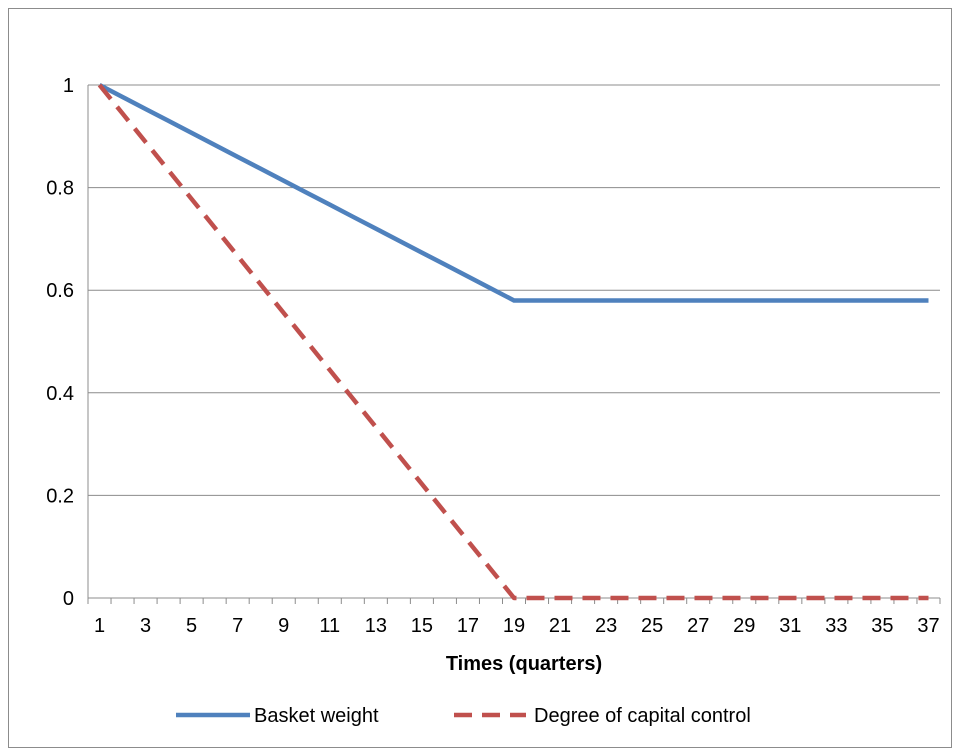 The image size is (960, 748). I want to click on x-tick-label: 27, so click(698, 626).